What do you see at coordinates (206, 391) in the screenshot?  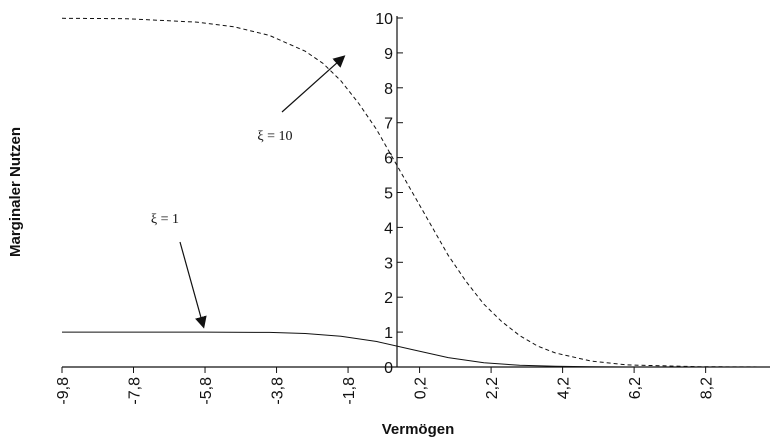 I see `x-tick-label: -5,8` at bounding box center [206, 391].